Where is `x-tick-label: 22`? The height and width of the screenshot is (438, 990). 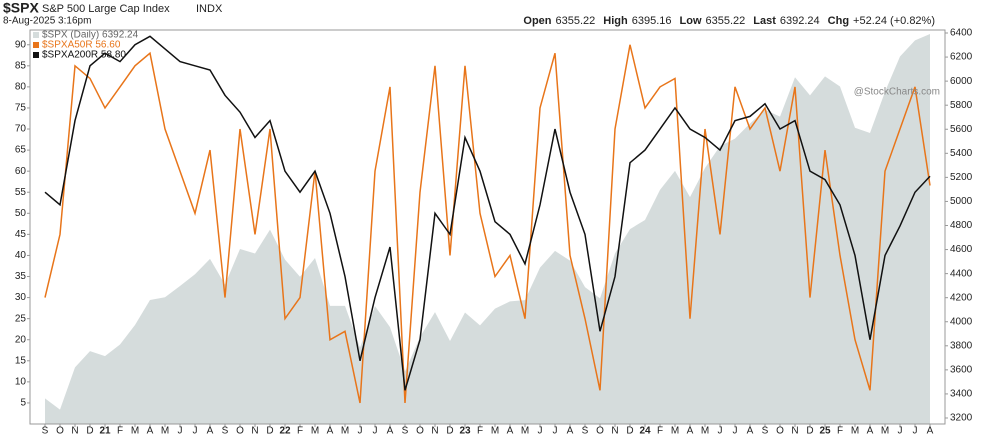
x-tick-label: 22 is located at coordinates (285, 431).